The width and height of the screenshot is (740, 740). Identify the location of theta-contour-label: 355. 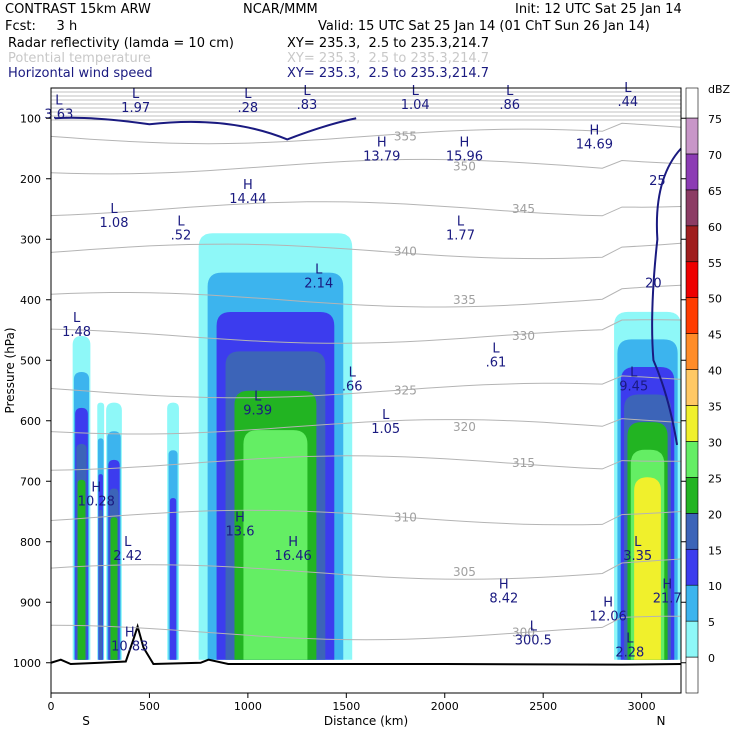
(405, 136).